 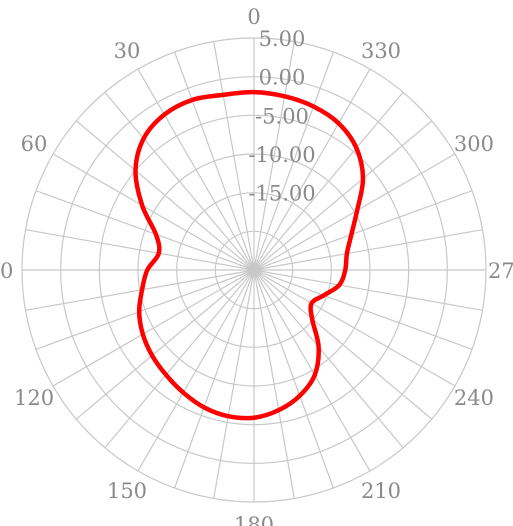 I want to click on angle-tick-label: 150, so click(x=127, y=491).